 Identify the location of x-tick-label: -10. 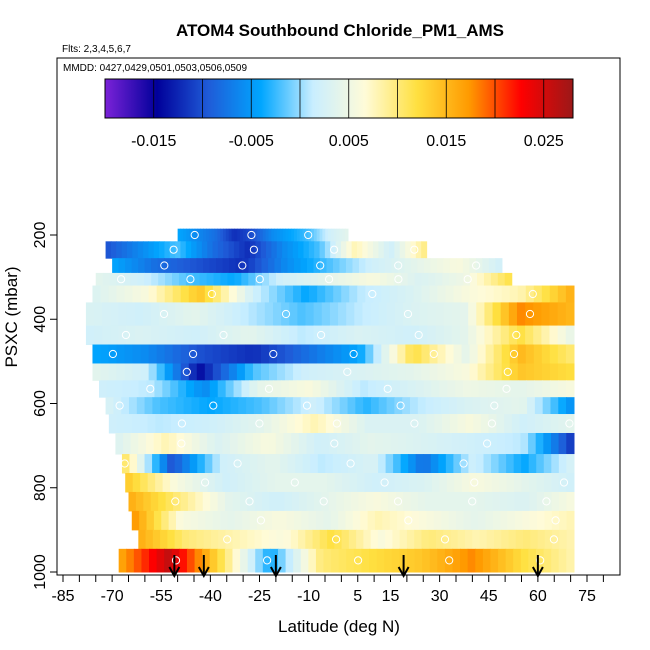
(308, 596).